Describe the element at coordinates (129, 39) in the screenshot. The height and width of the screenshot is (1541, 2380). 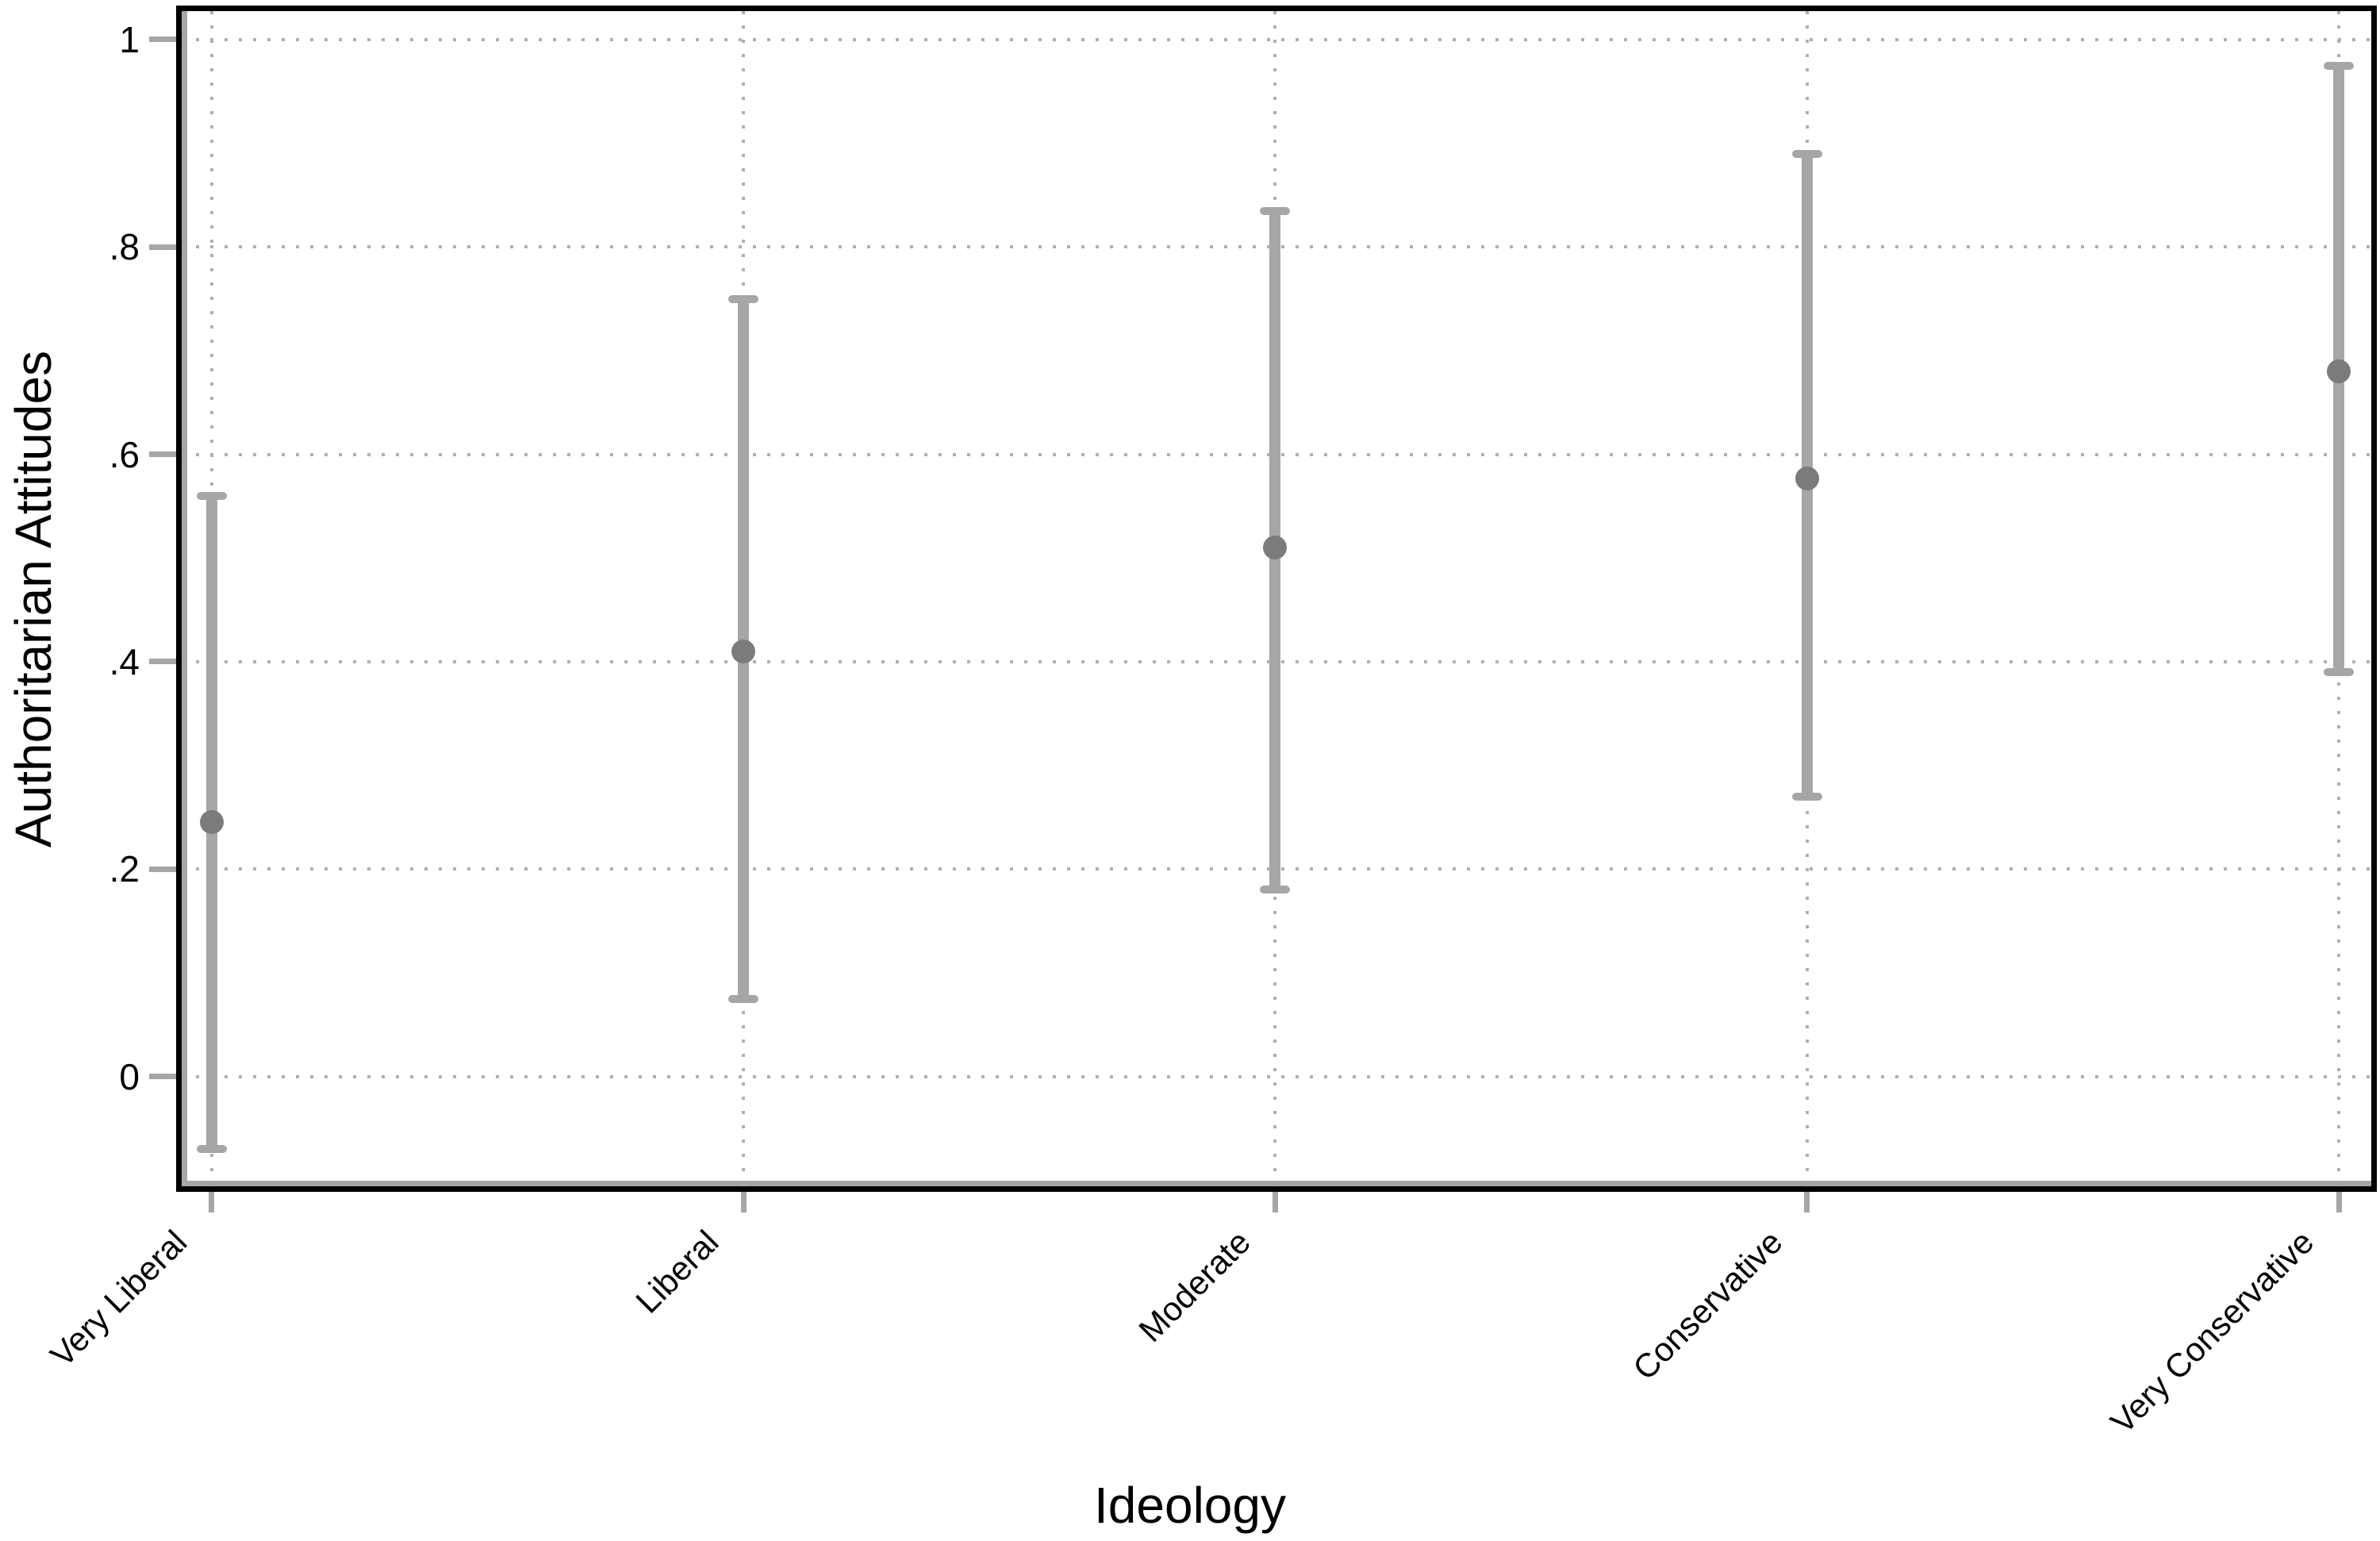
I see `y-tick-label: 1` at that location.